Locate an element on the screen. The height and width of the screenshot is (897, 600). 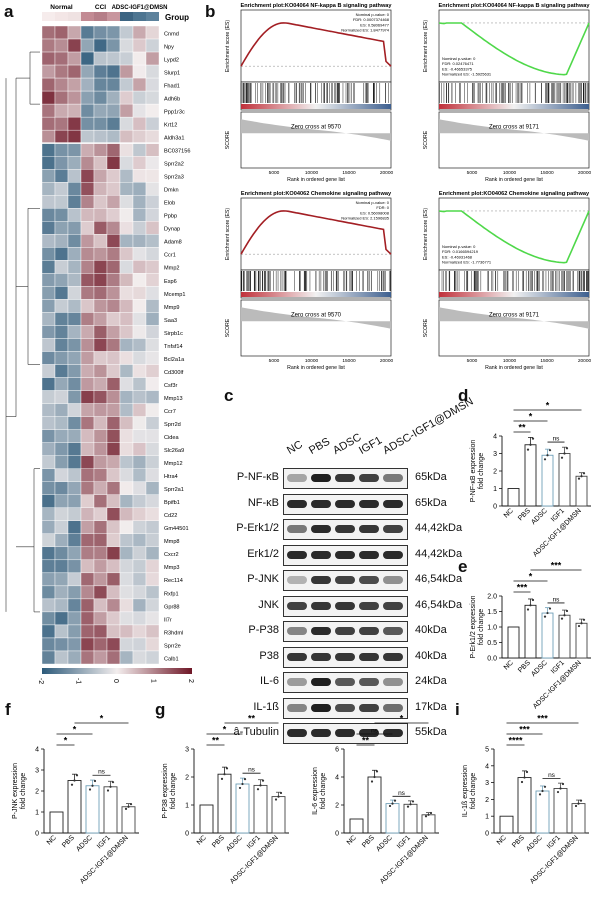
chart-y-tick-label: 2 is located at coordinates (337, 806).